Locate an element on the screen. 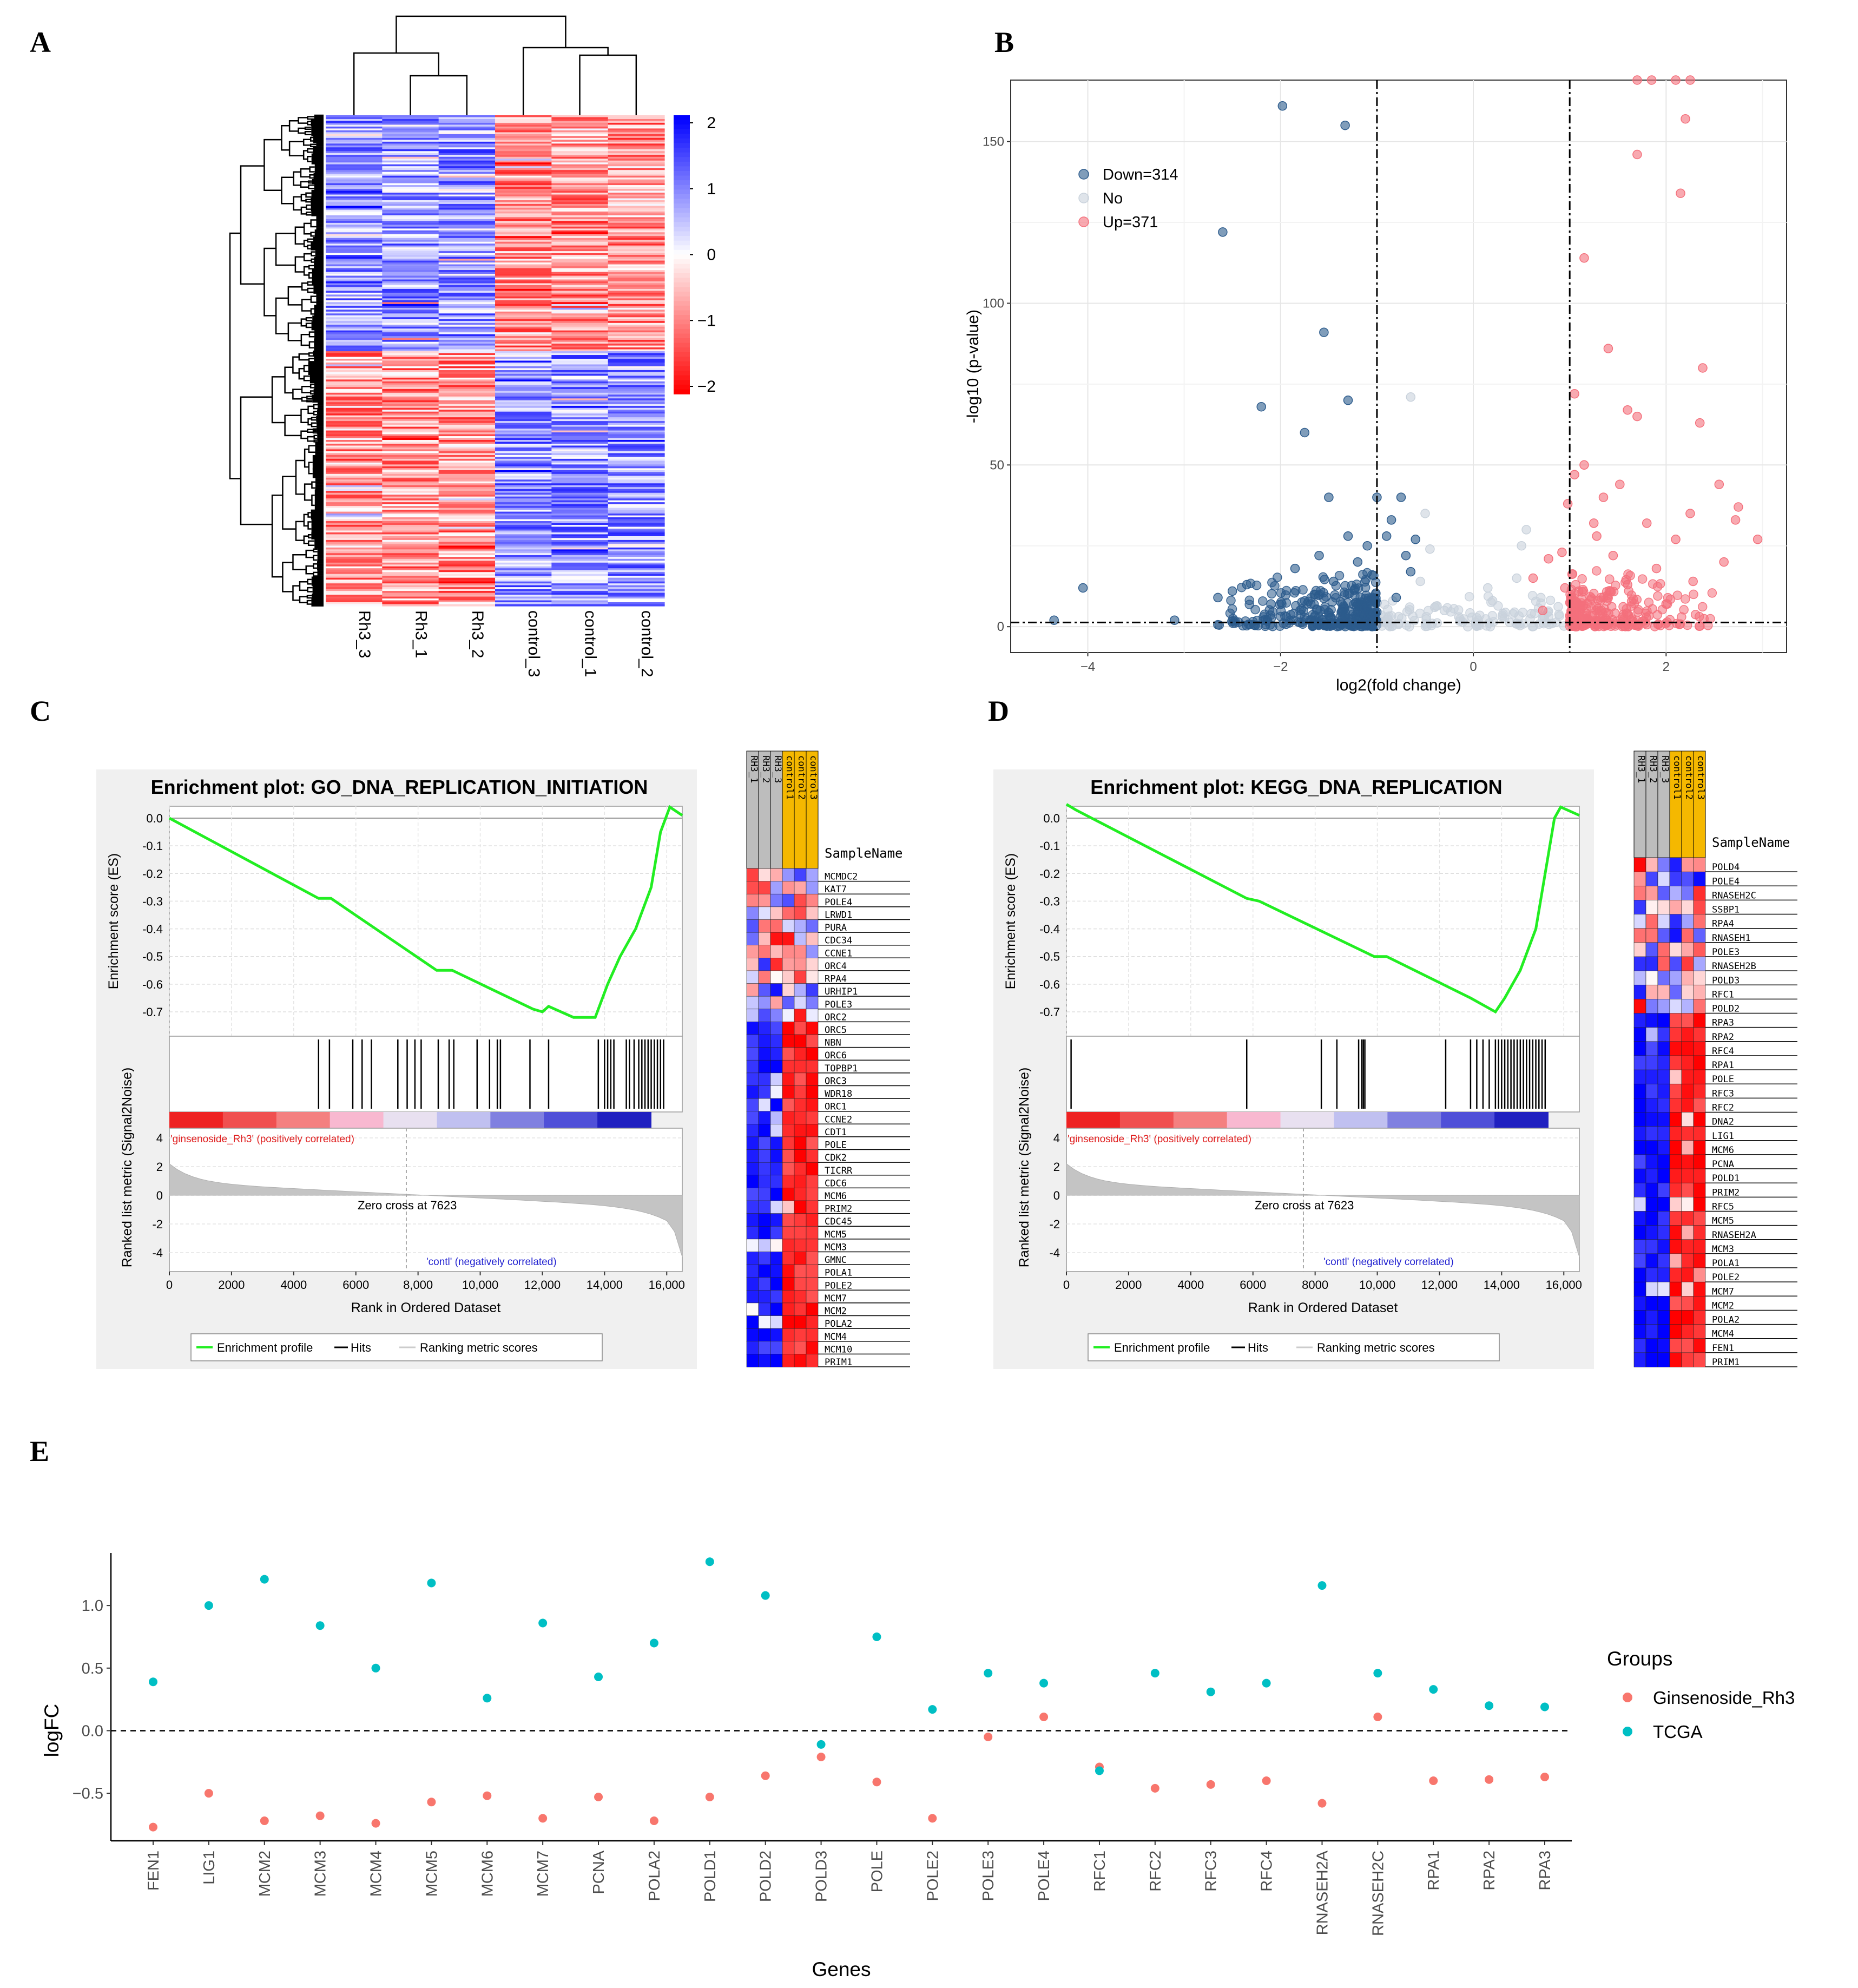 This screenshot has height=1988, width=1858. logfc-y-label: logFC is located at coordinates (52, 1730).